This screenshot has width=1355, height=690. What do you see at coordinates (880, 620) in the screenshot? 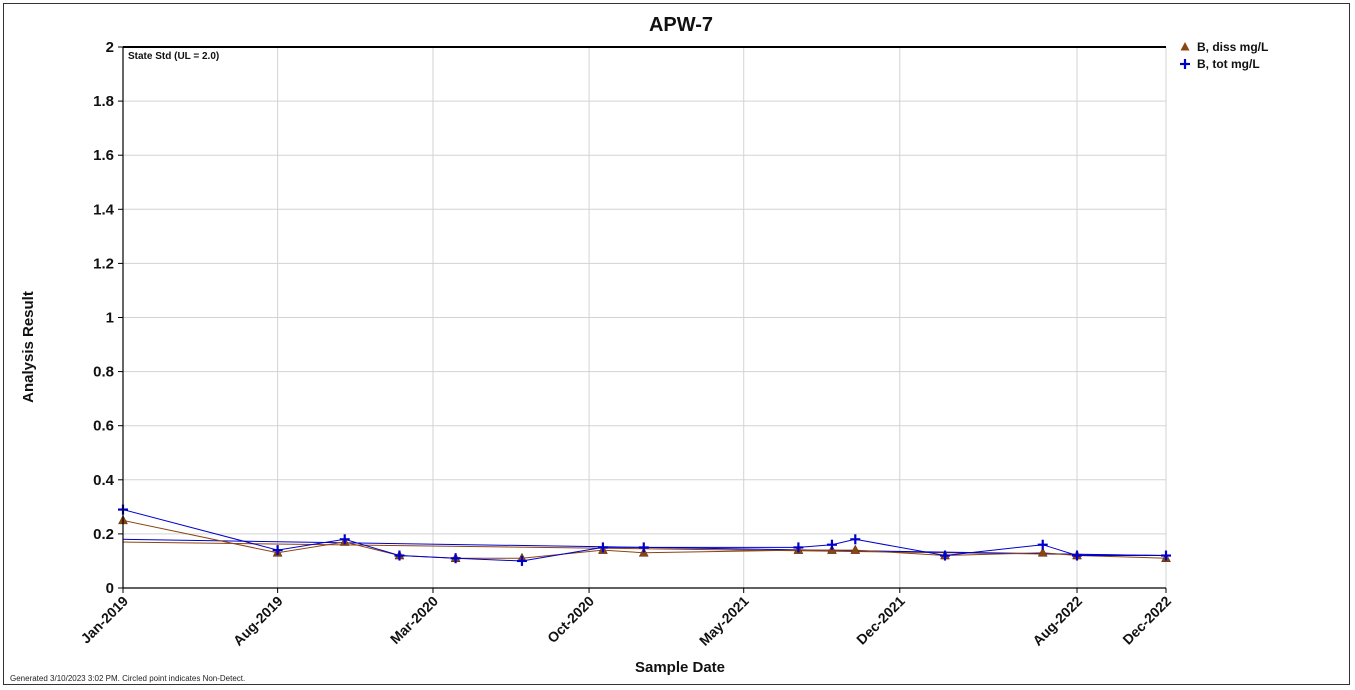
I see `x-tick-label: Dec-2021` at bounding box center [880, 620].